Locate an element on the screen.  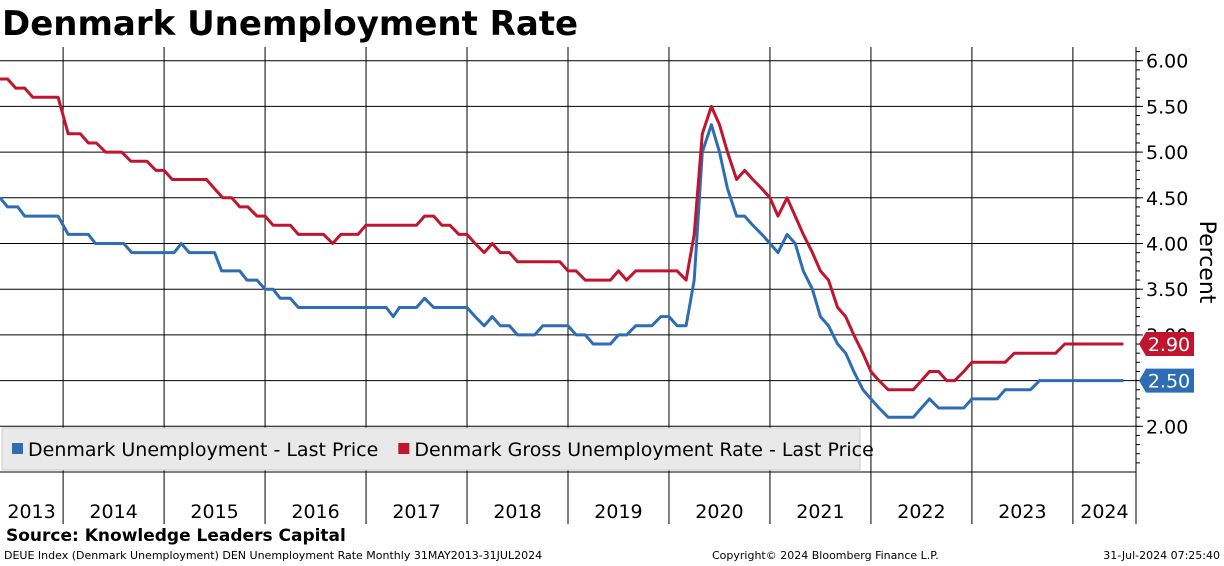
legend-box is located at coordinates (431, 449).